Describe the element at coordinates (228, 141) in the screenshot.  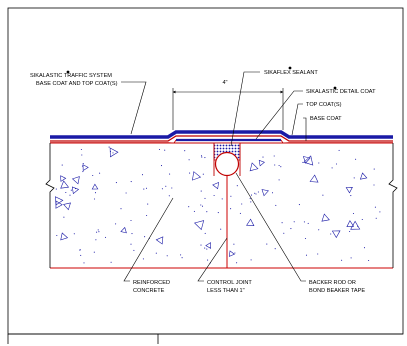
I see `detail-coat-edge` at that location.